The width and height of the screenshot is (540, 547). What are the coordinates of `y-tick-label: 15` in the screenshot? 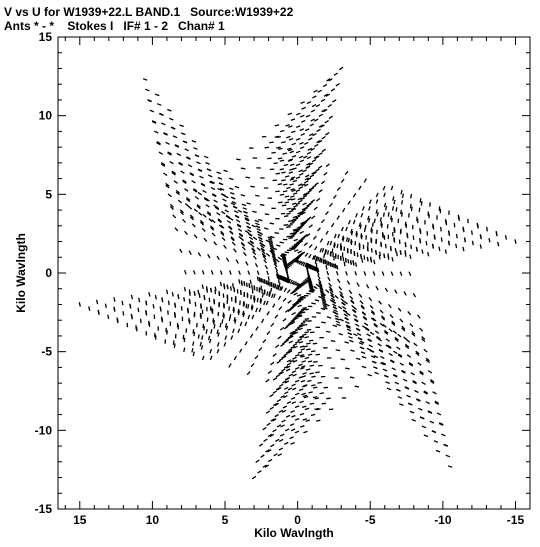 It's located at (46, 37).